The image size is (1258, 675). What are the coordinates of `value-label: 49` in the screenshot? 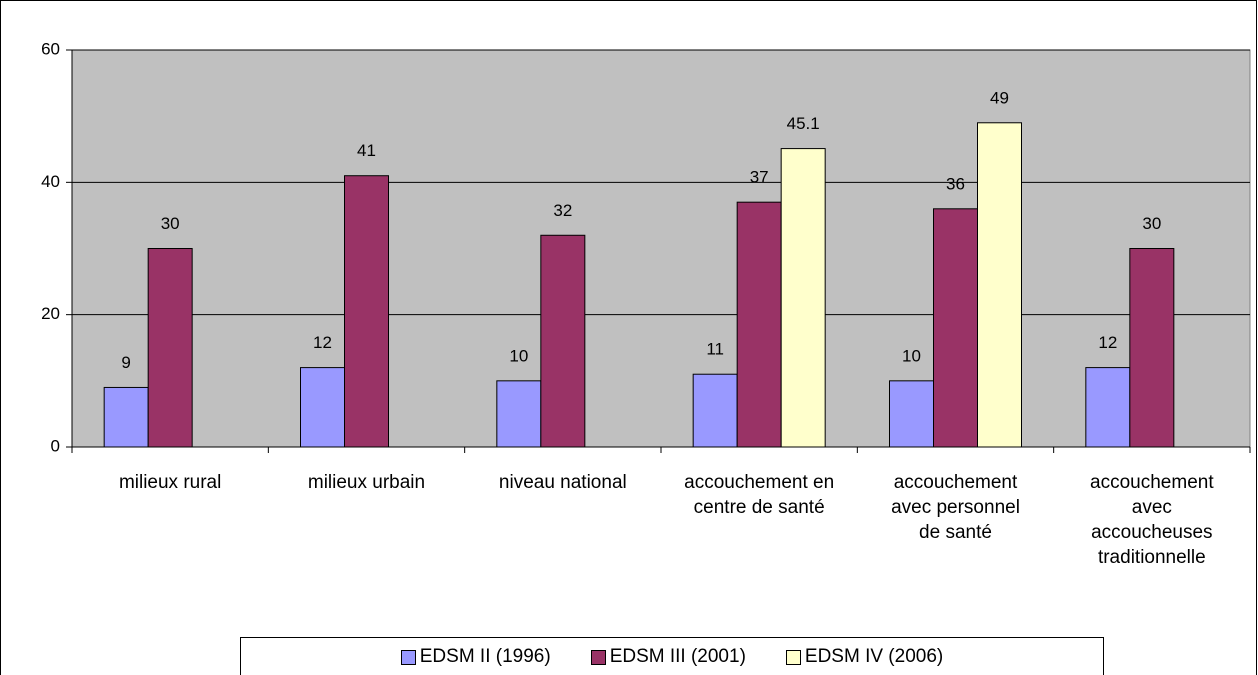 It's located at (999, 97).